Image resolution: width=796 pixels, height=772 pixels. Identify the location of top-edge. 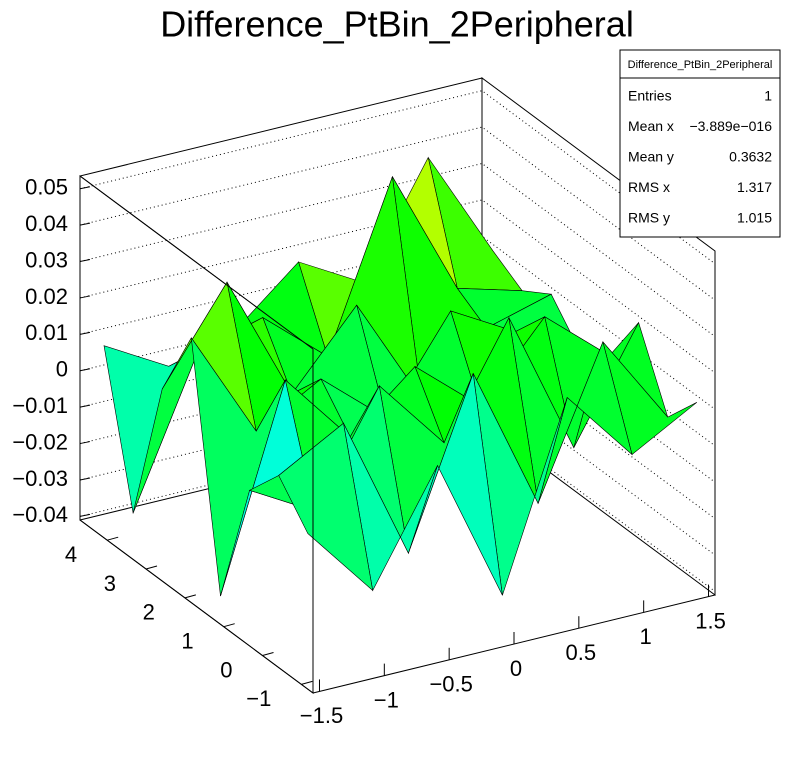
(196, 262).